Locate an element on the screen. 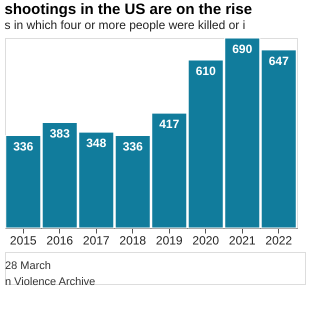 The width and height of the screenshot is (328, 320). data-label: 383 is located at coordinates (60, 133).